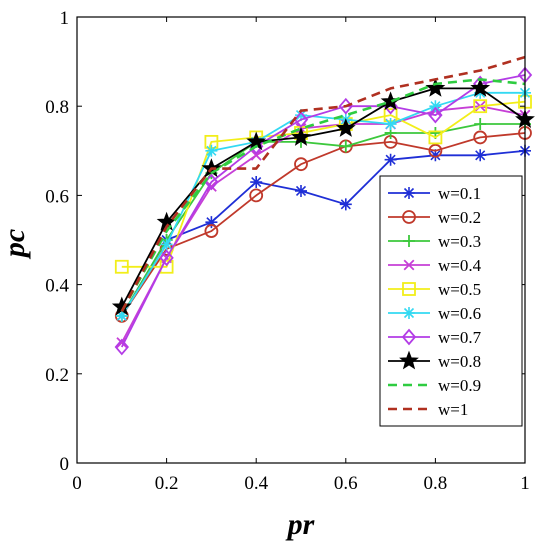 Image resolution: width=538 pixels, height=550 pixels. I want to click on legend-item: w=0.8, so click(434, 360).